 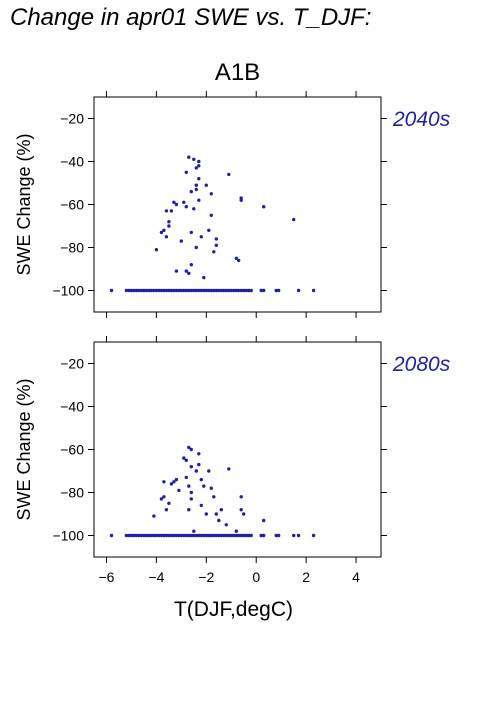 I want to click on y-tick-label: −80, so click(x=72, y=248).